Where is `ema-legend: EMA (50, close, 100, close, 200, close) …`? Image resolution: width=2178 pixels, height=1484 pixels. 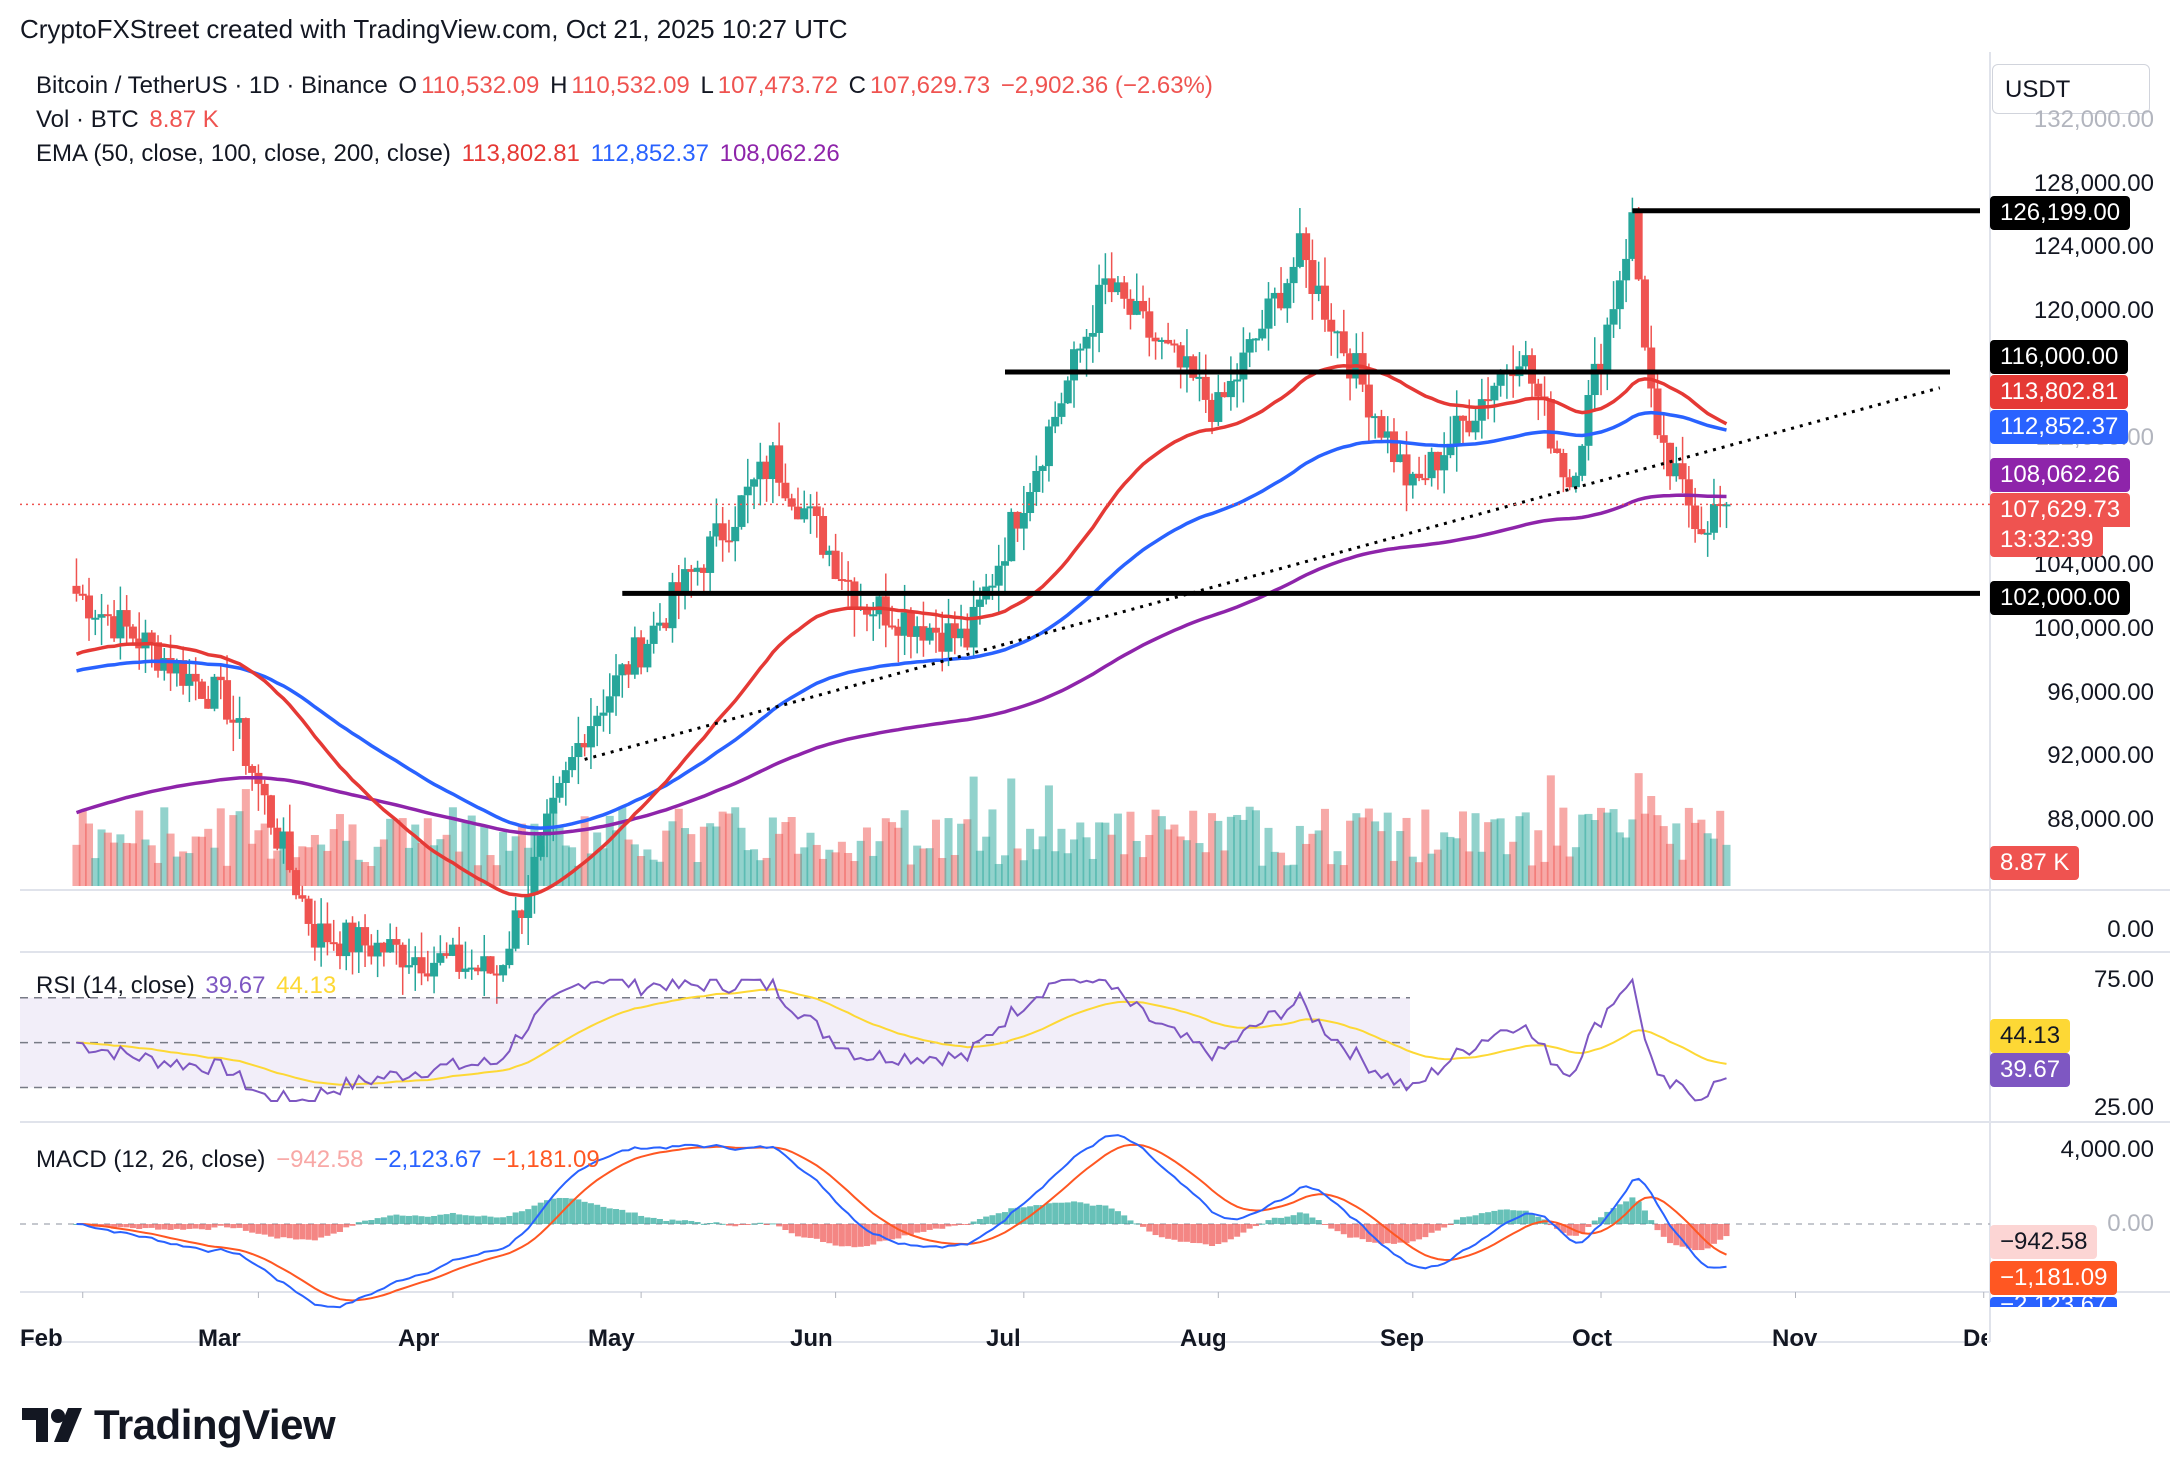 ema-legend: EMA (50, close, 100, close, 200, close) … is located at coordinates (440, 154).